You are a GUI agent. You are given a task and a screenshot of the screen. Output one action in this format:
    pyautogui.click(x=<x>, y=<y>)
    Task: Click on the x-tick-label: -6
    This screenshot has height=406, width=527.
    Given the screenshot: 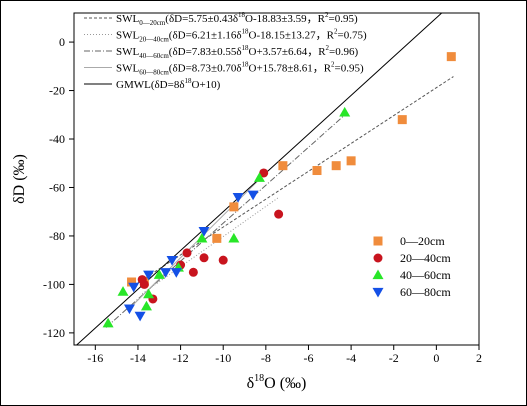 What is the action you would take?
    pyautogui.click(x=308, y=358)
    